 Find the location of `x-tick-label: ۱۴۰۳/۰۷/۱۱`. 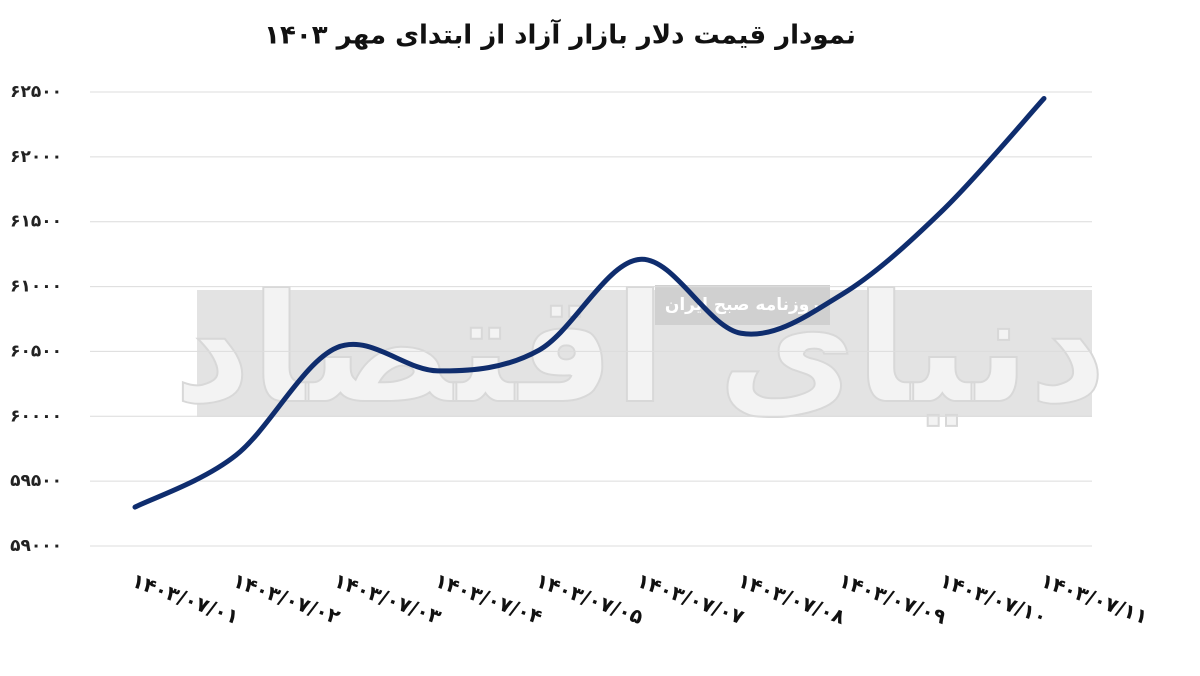

x-tick-label: ۱۴۰۳/۰۷/۱۱ is located at coordinates (1095, 598).